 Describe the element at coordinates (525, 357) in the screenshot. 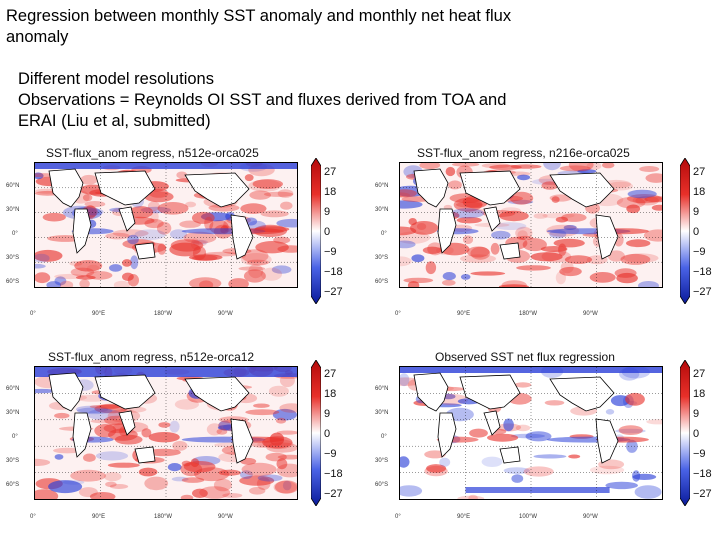

I see `panel-title: Observed SST net flux regression` at that location.